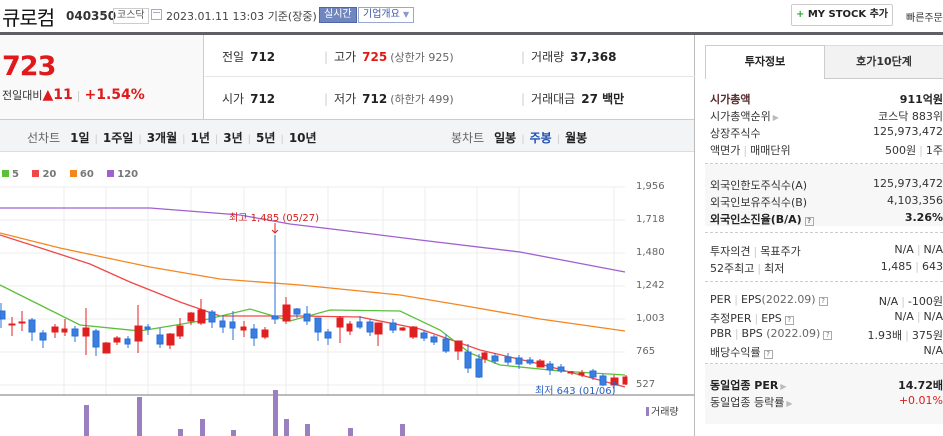 The height and width of the screenshot is (436, 943). Describe the element at coordinates (505, 138) in the screenshot. I see `candle-daily: 일봉` at that location.